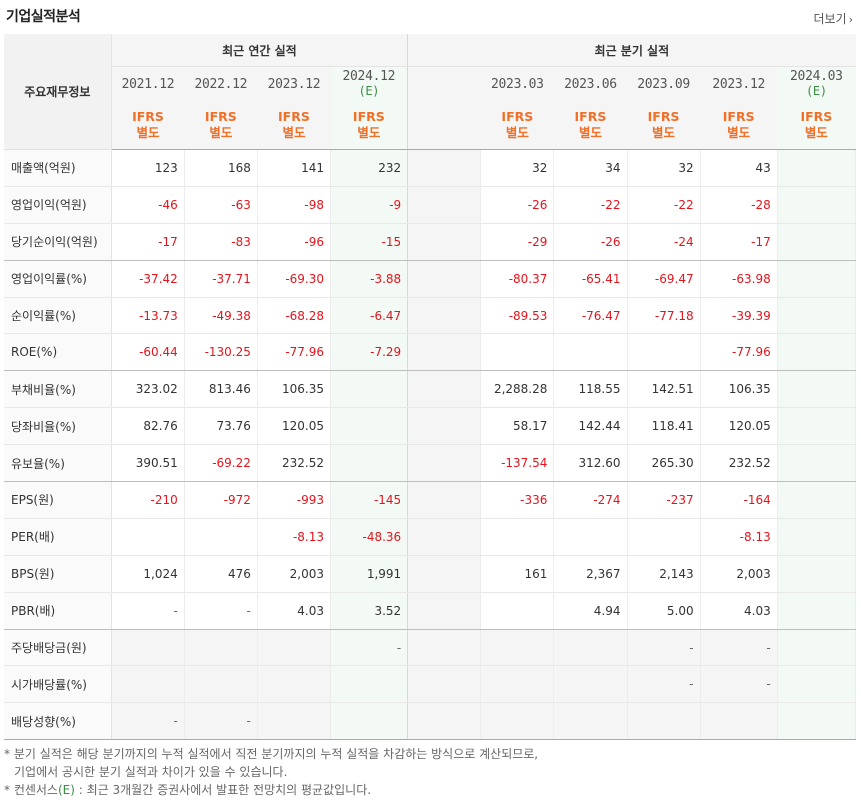  I want to click on standard-annual-3: IFRS 별도, so click(369, 125).